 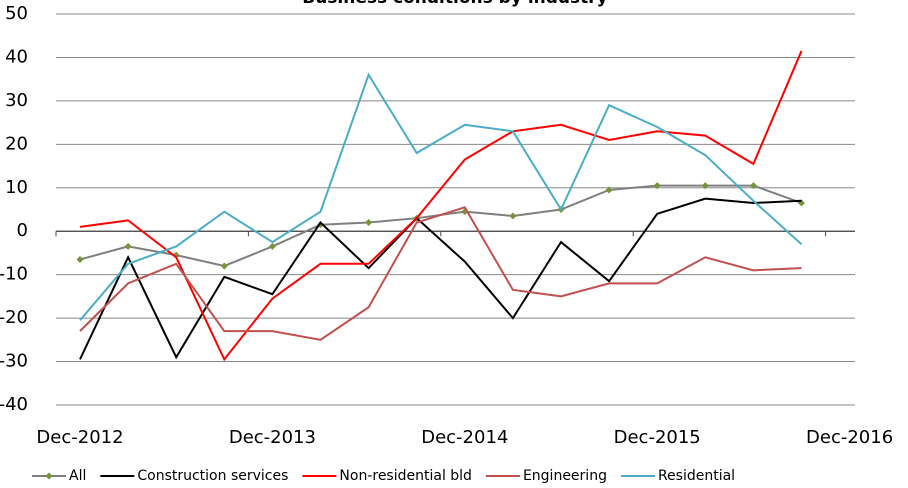 I want to click on legend-label: Non-residential bld, so click(x=405, y=476).